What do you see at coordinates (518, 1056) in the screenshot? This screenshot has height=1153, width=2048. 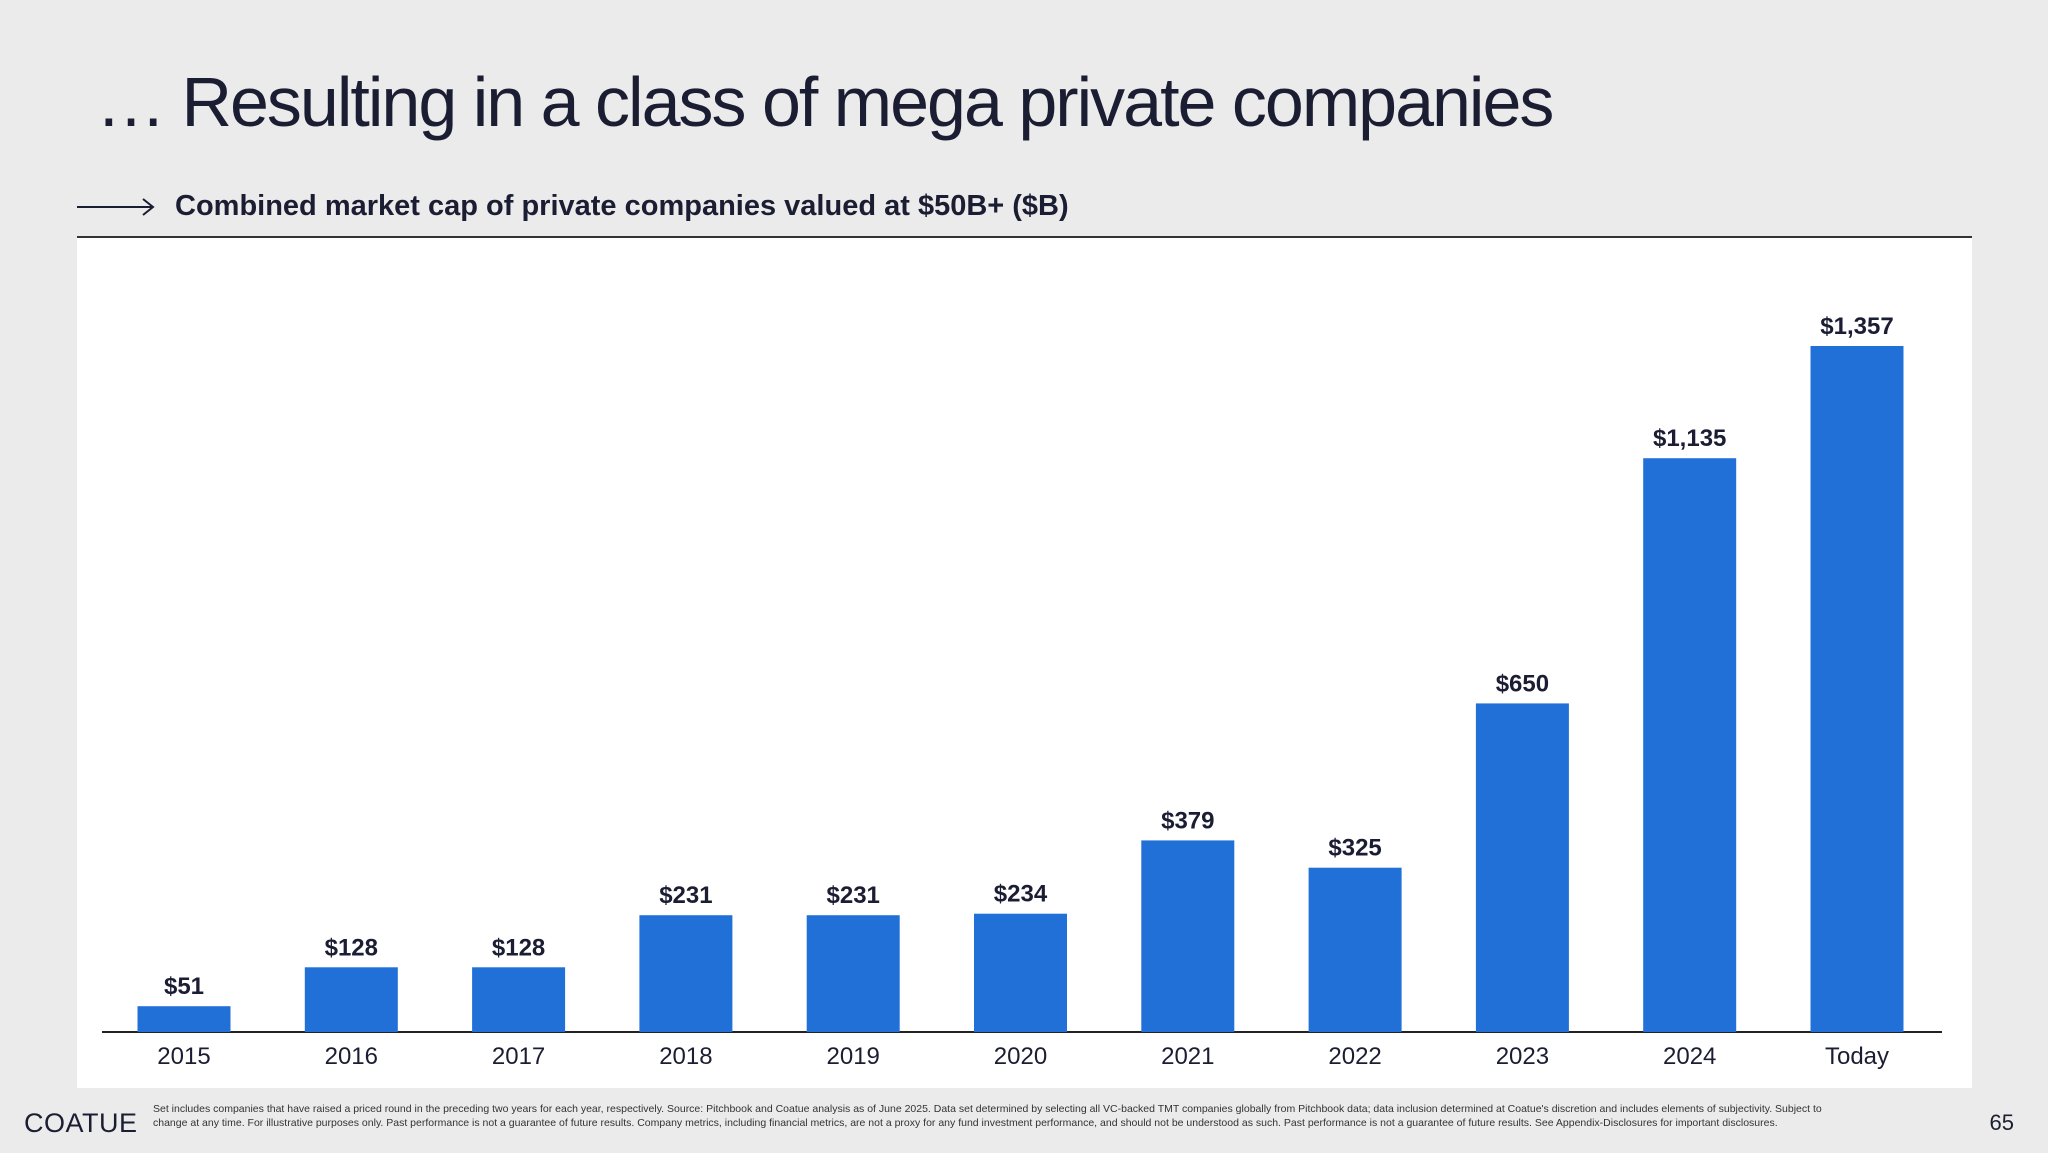 I see `x-tick-label-2017: 2017` at bounding box center [518, 1056].